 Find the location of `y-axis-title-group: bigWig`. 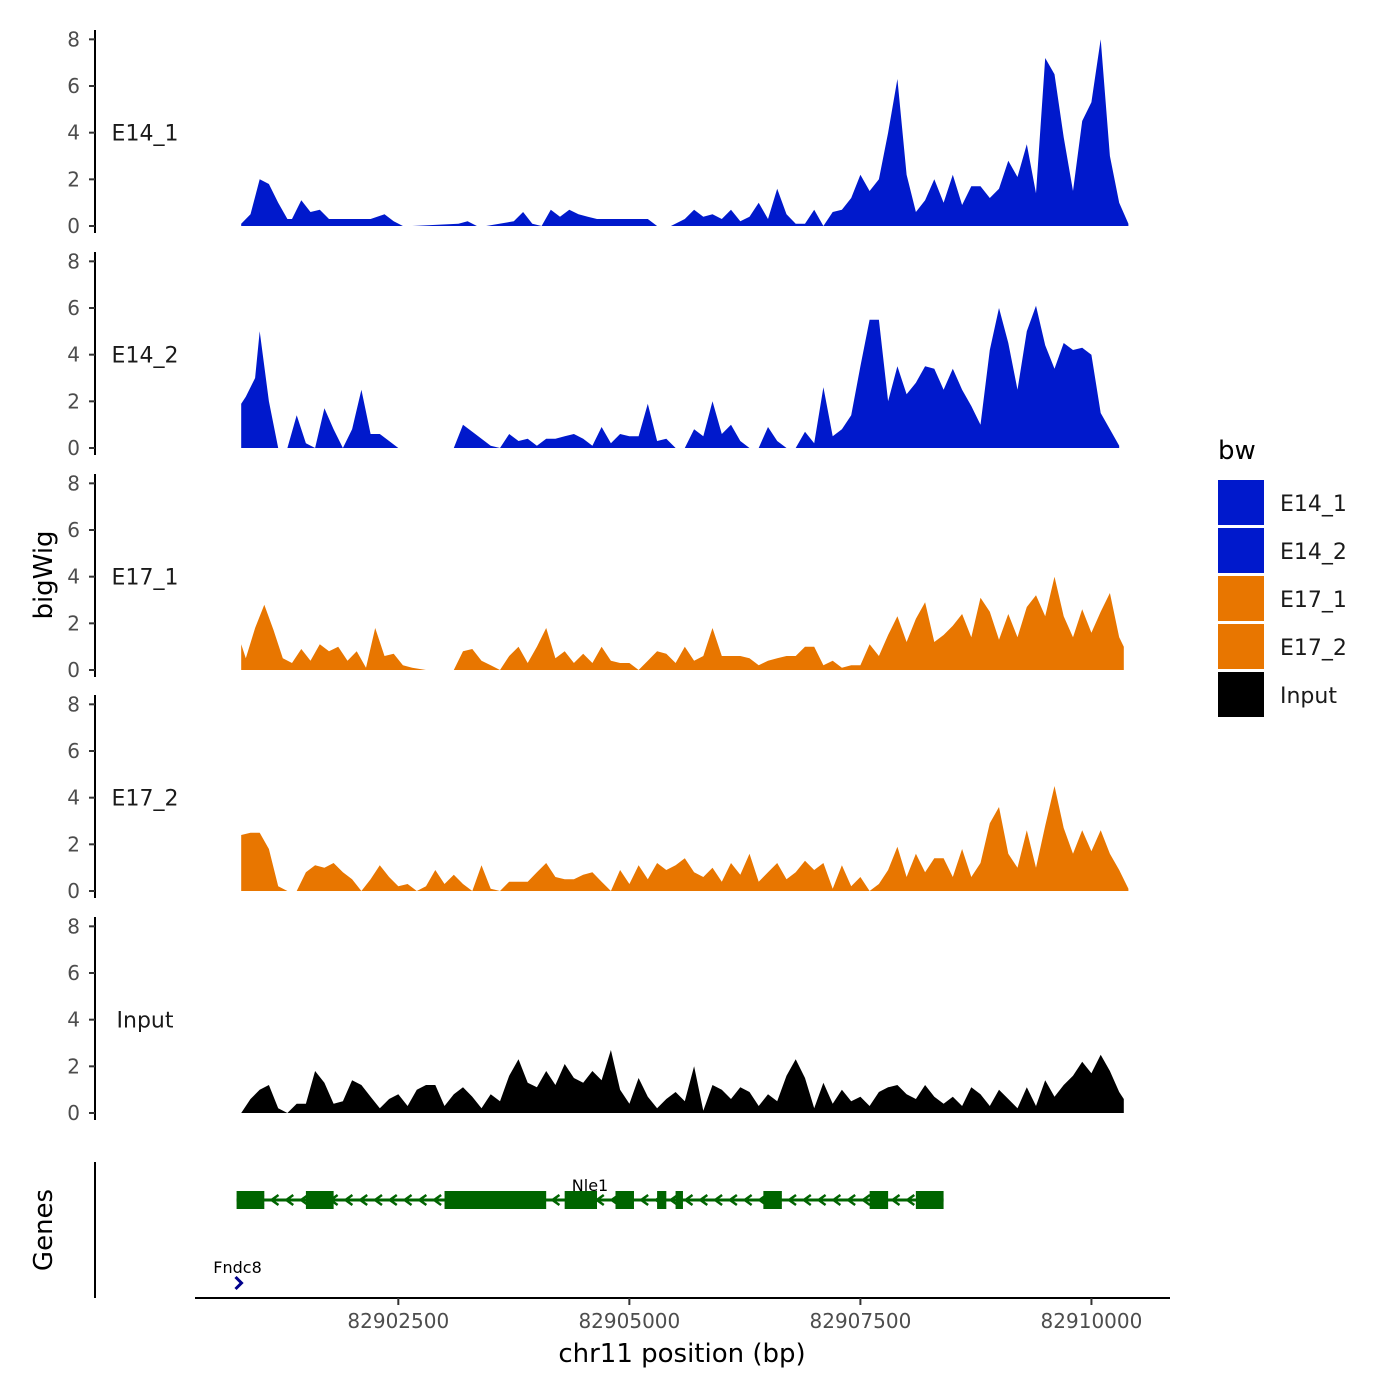

y-axis-title-group: bigWig is located at coordinates (44, 574).